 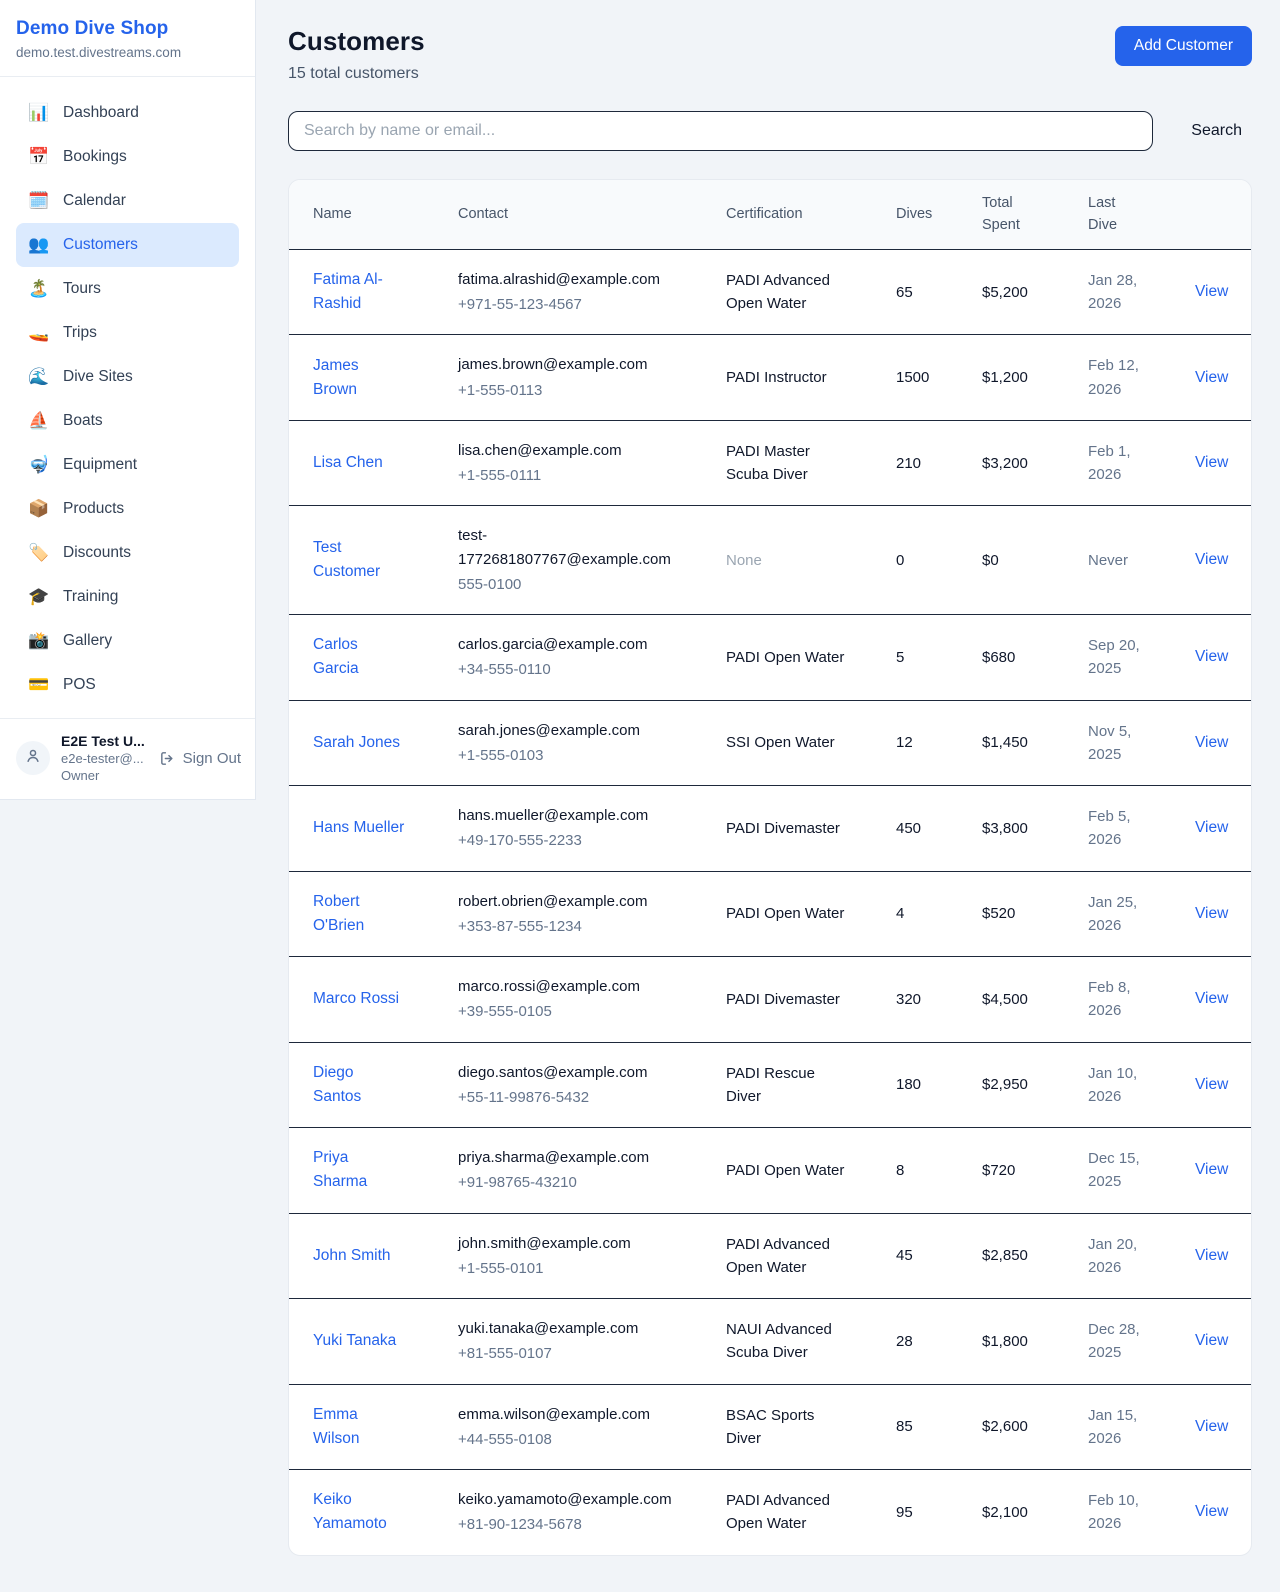 I want to click on customer-name-link: Robert O'Brien, so click(x=339, y=913).